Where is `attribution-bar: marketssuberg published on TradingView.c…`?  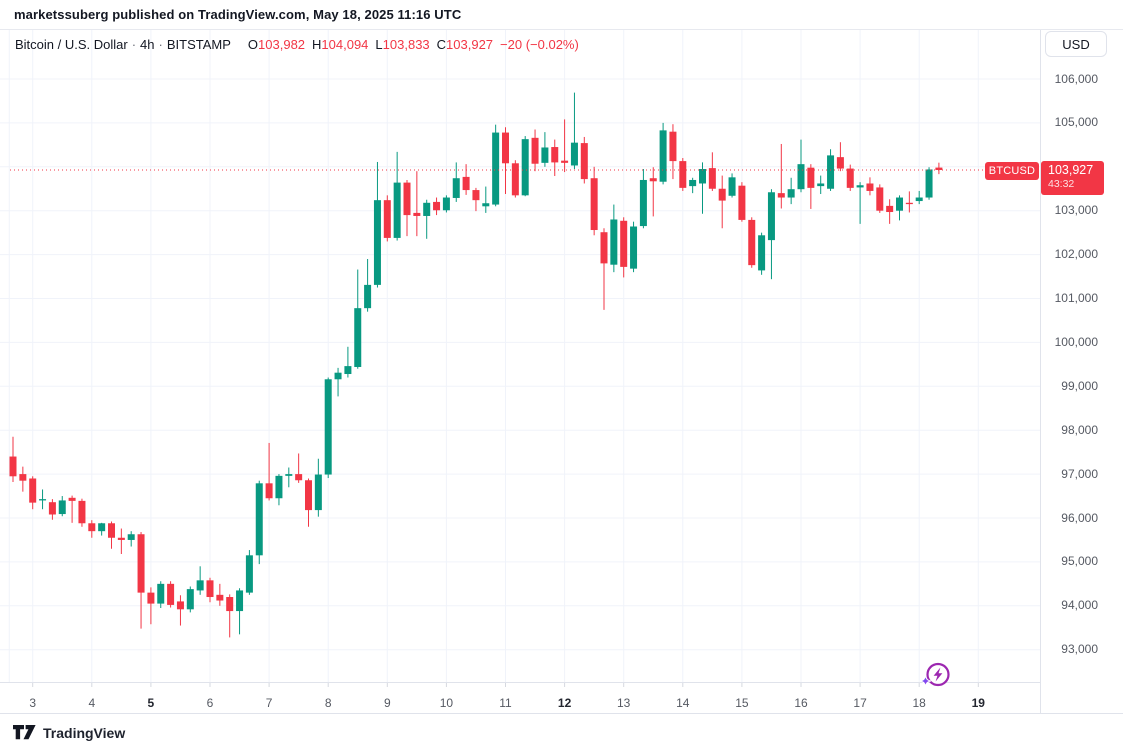 attribution-bar: marketssuberg published on TradingView.c… is located at coordinates (561, 15).